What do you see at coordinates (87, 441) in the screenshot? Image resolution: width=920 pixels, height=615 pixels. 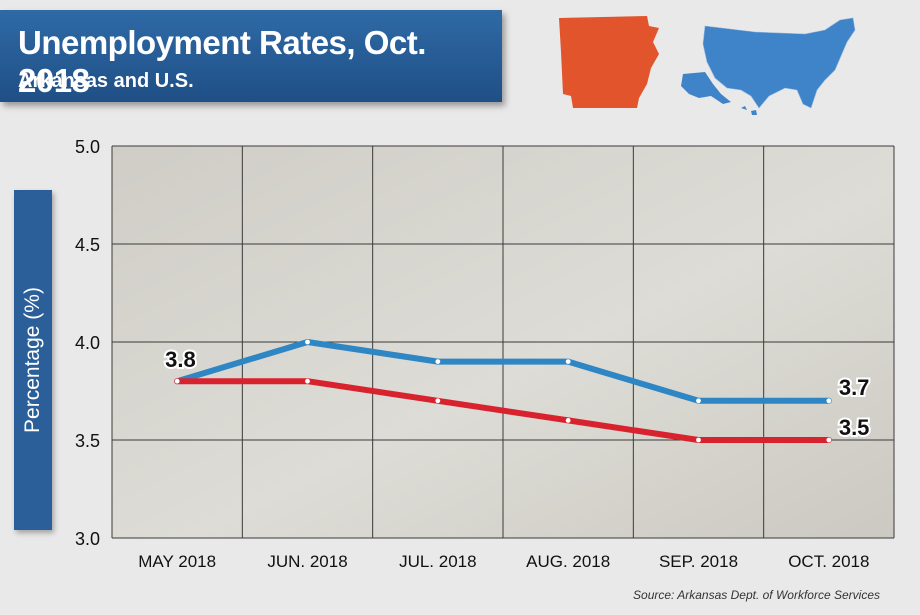 I see `y-tick-label: 3.5` at bounding box center [87, 441].